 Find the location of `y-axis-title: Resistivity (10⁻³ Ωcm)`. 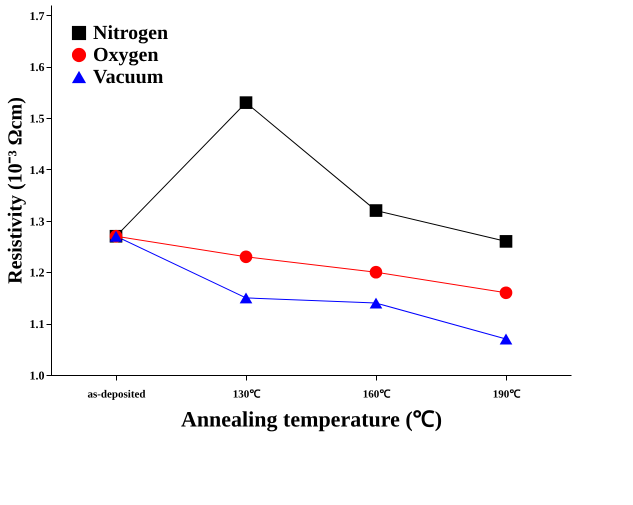

y-axis-title: Resistivity (10⁻³ Ωcm) is located at coordinates (15, 190).